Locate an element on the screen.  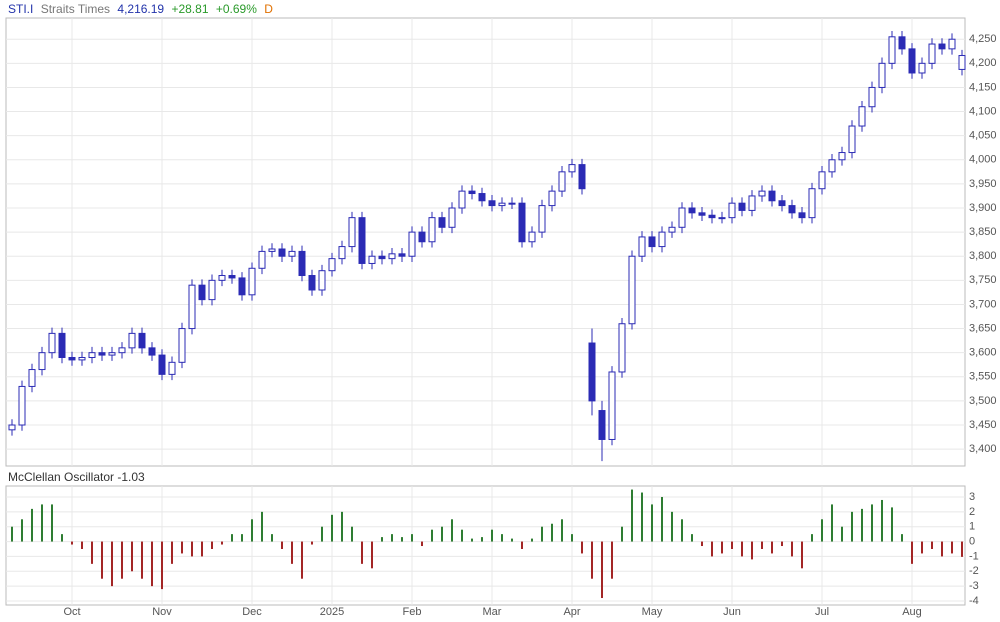
y-tick-label: 2 is located at coordinates (972, 512).